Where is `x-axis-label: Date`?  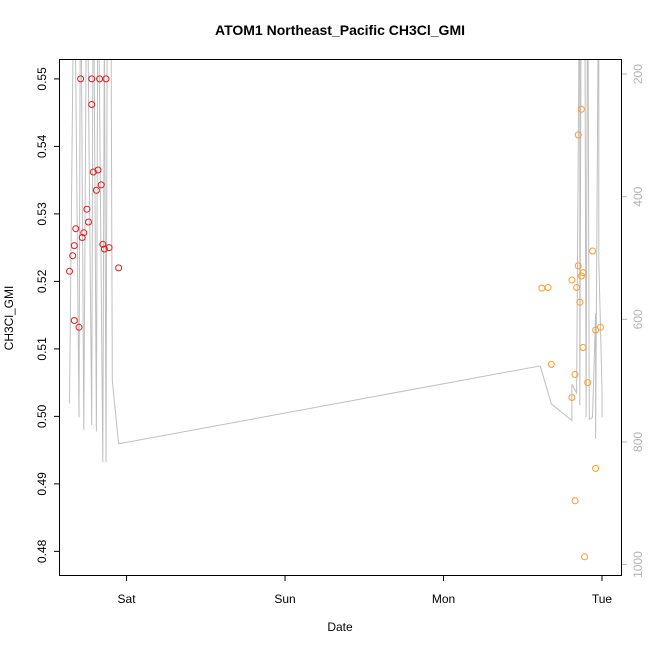 x-axis-label: Date is located at coordinates (340, 627).